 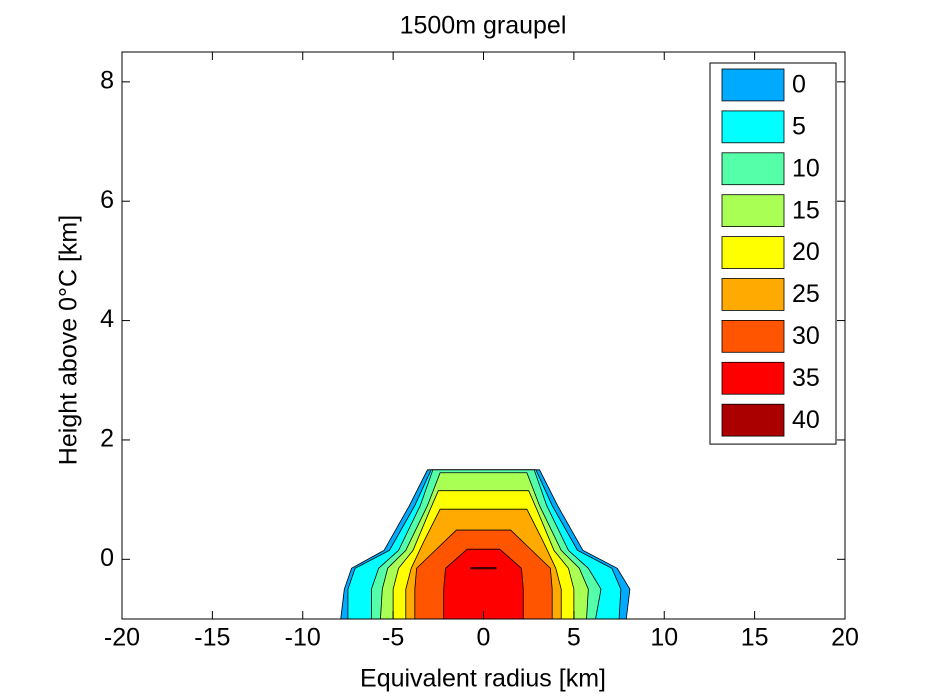 What do you see at coordinates (212, 638) in the screenshot?
I see `x-tick-label: -15` at bounding box center [212, 638].